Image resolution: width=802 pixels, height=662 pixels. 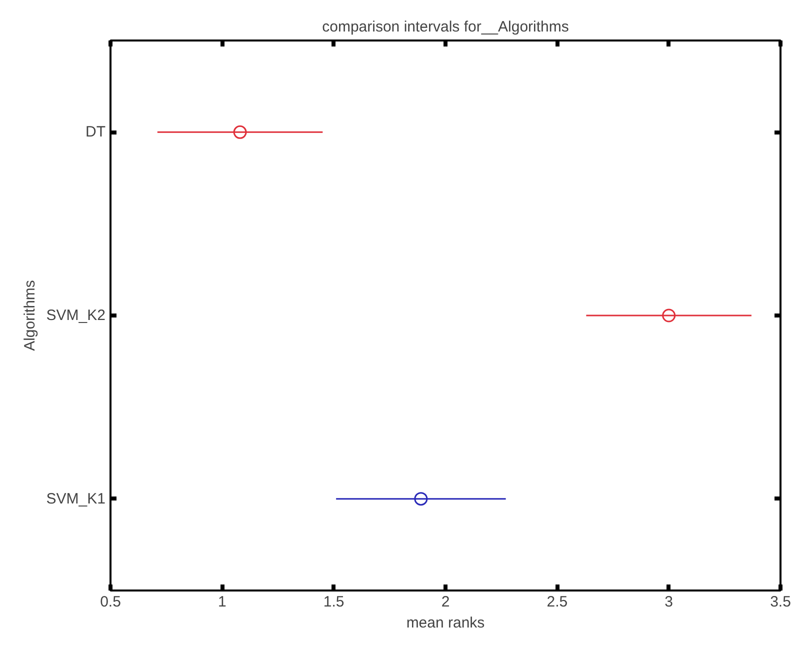 I want to click on y-axis-title: Algorithms, so click(x=29, y=315).